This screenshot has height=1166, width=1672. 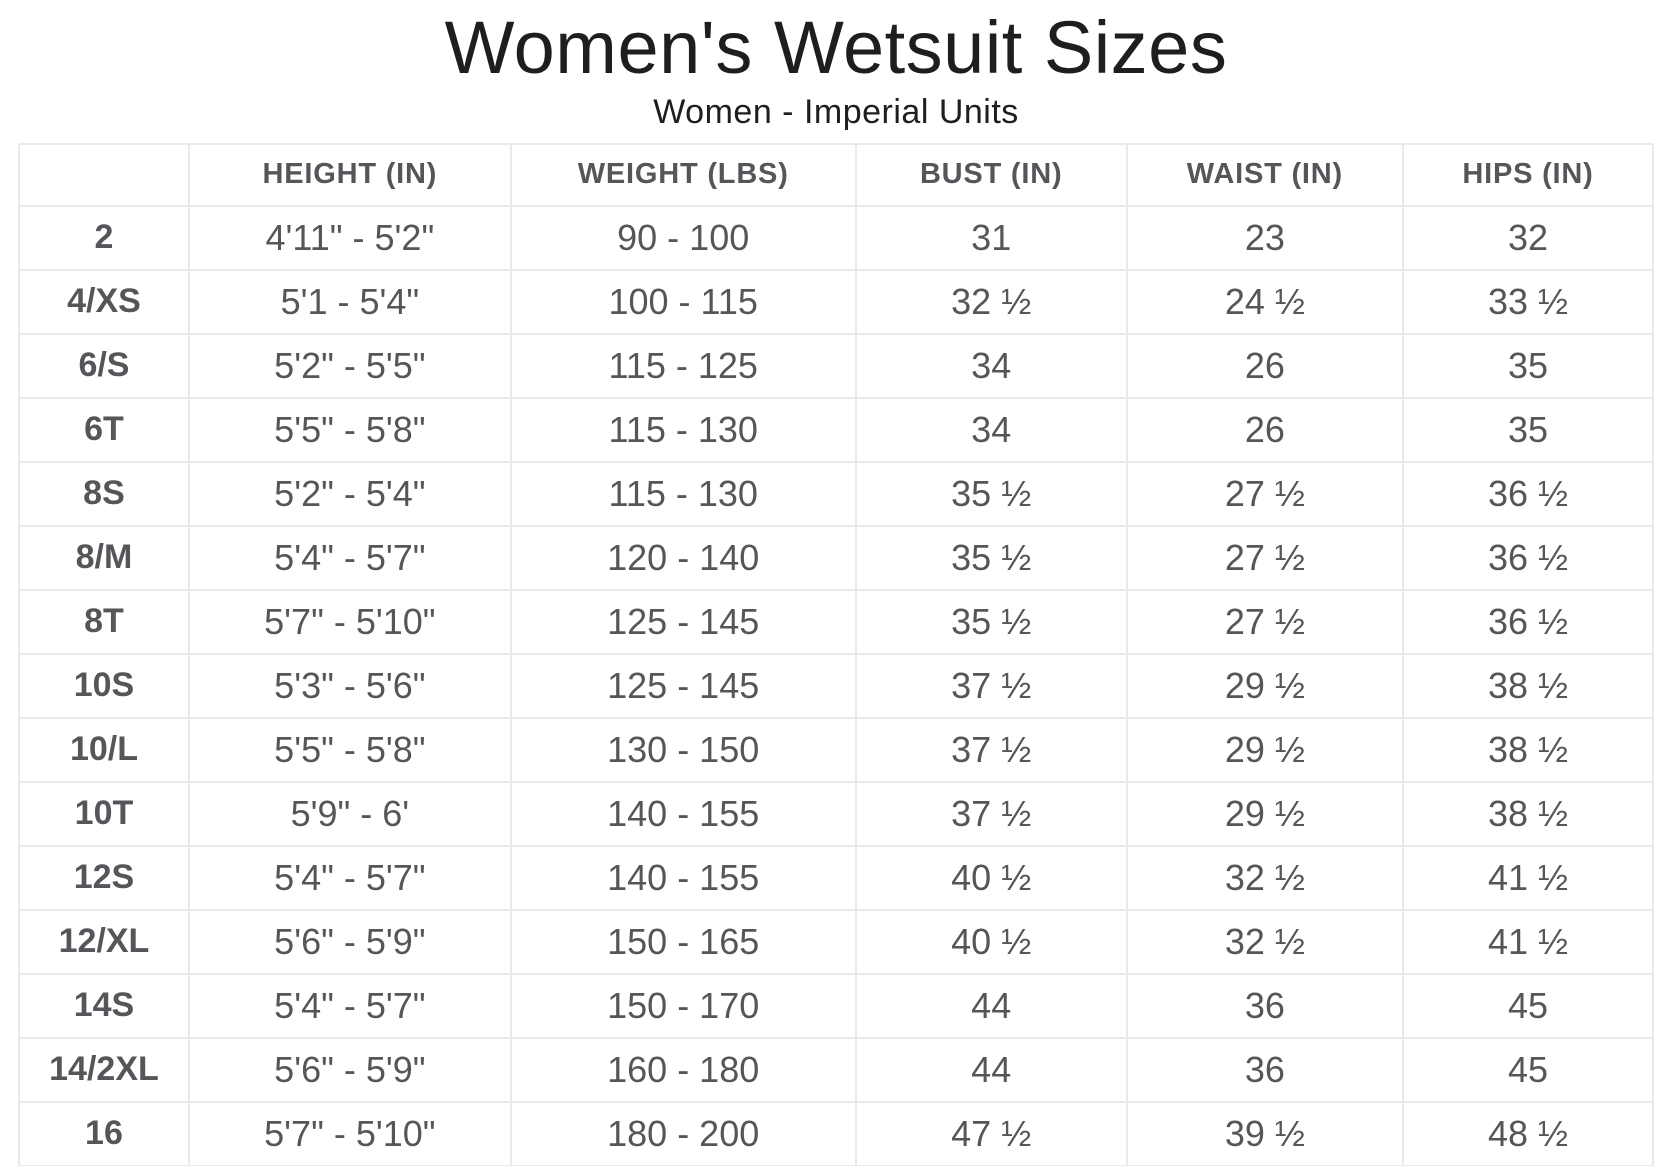 I want to click on table-cell: 5'9" - 6', so click(x=349, y=813).